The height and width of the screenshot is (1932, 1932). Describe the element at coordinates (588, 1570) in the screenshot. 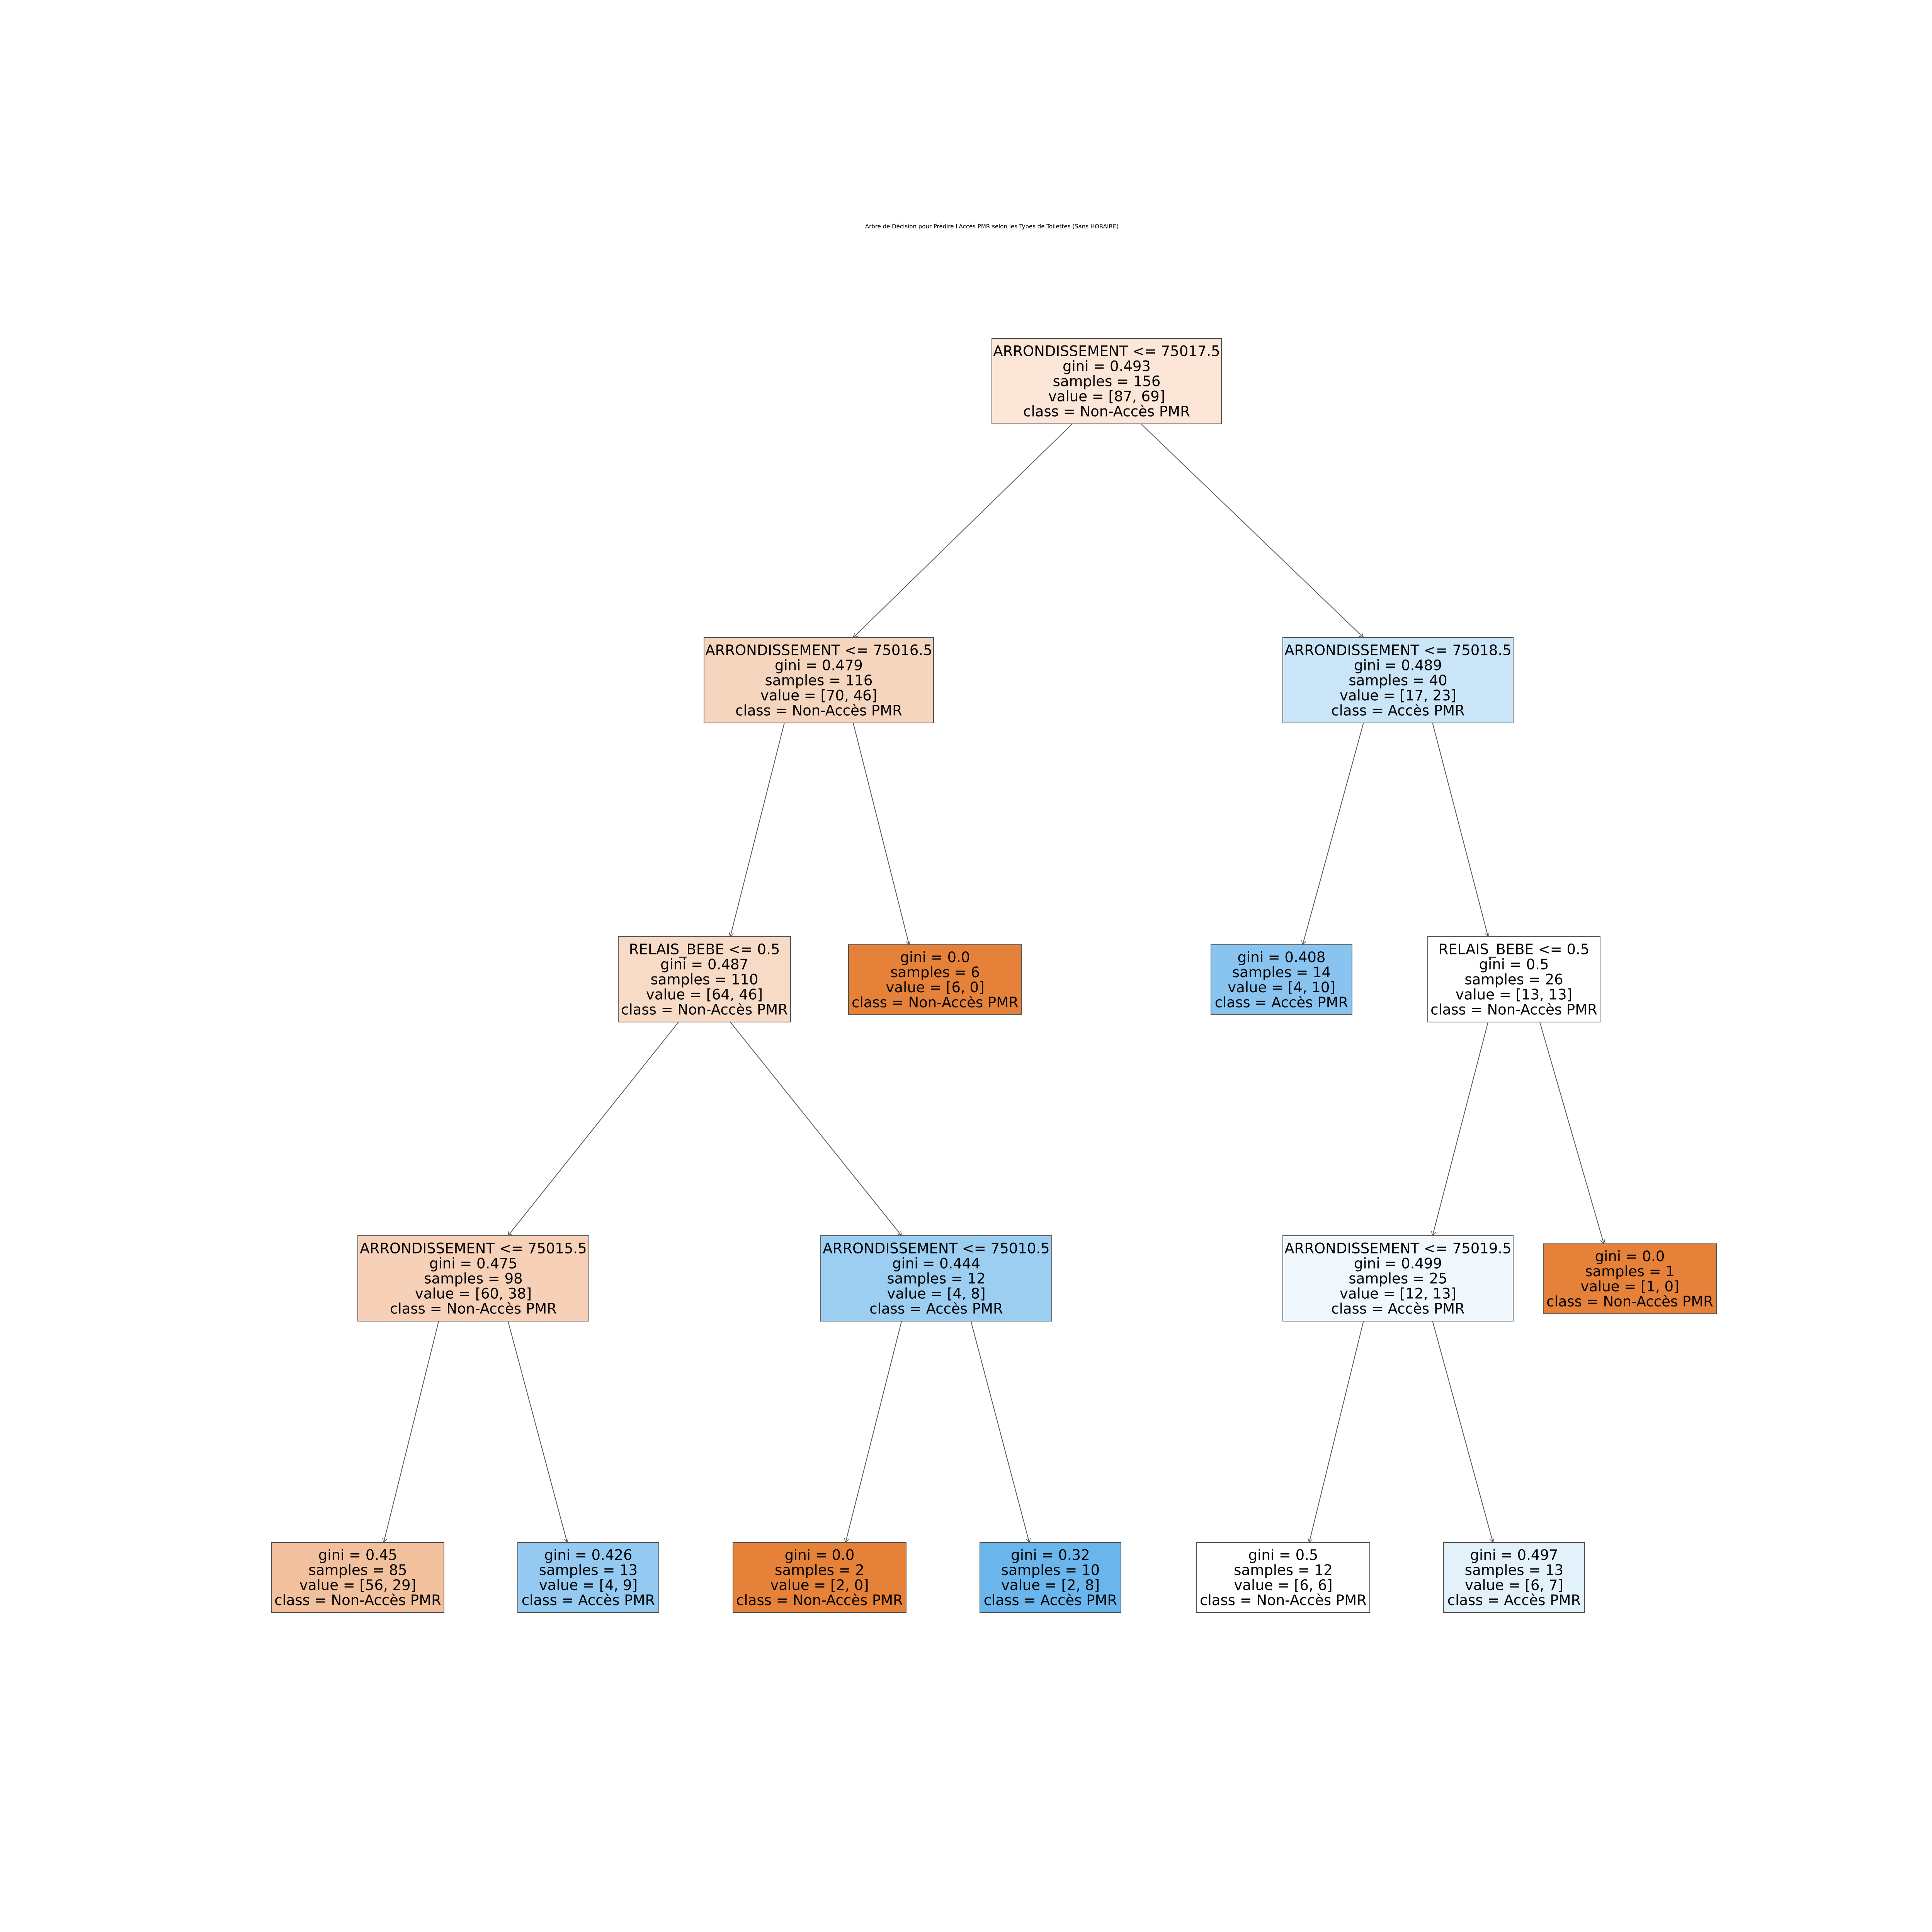

I see `node-label-line: samples = 13` at that location.